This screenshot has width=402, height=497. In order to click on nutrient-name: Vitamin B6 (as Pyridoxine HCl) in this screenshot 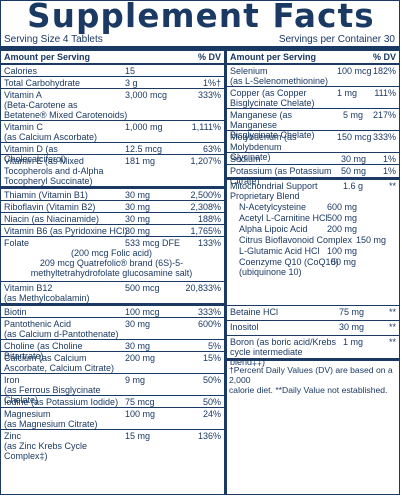, I will do `click(66, 231)`.